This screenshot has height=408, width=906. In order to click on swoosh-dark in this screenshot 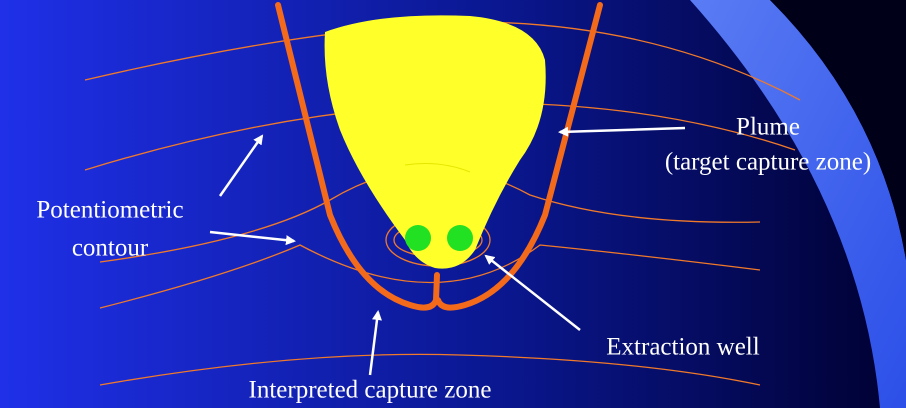, I will do `click(838, 130)`.